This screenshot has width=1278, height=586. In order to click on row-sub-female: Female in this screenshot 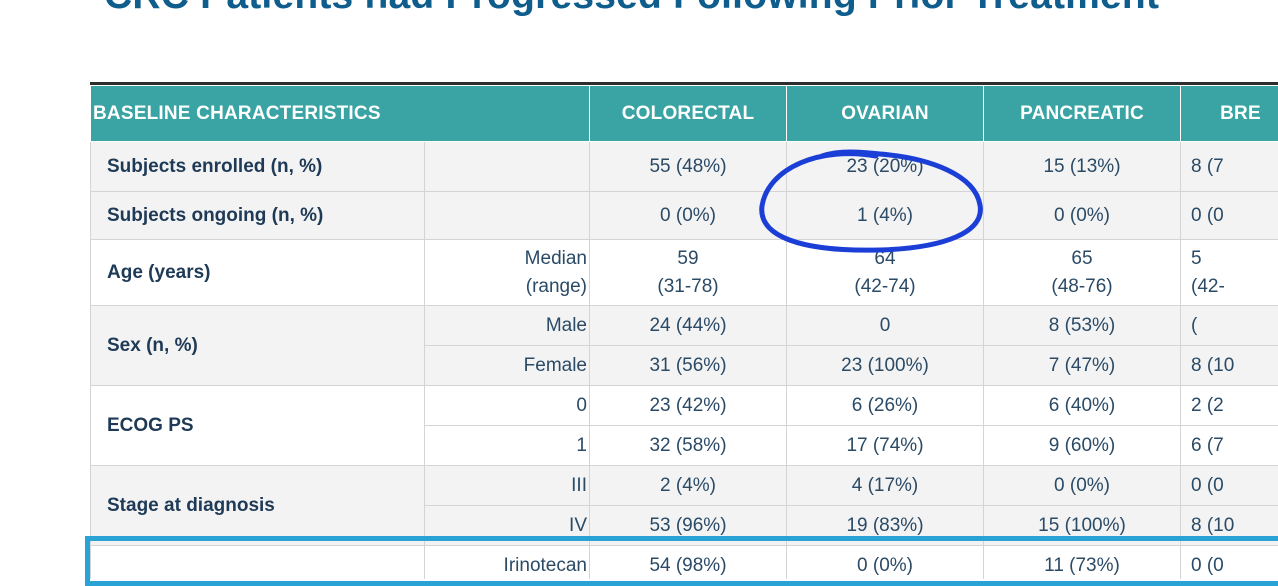, I will do `click(507, 366)`.